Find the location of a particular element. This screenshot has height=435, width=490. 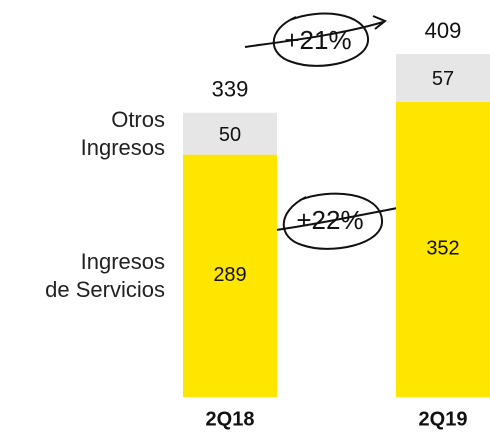

x-tick-label: 2Q18 is located at coordinates (230, 419).